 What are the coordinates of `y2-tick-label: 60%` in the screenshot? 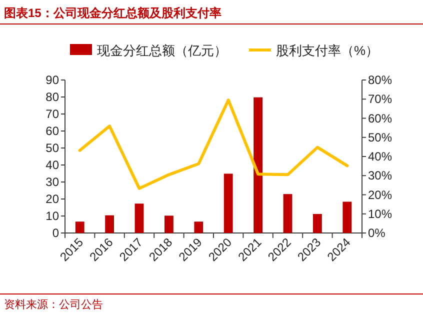 It's located at (380, 118).